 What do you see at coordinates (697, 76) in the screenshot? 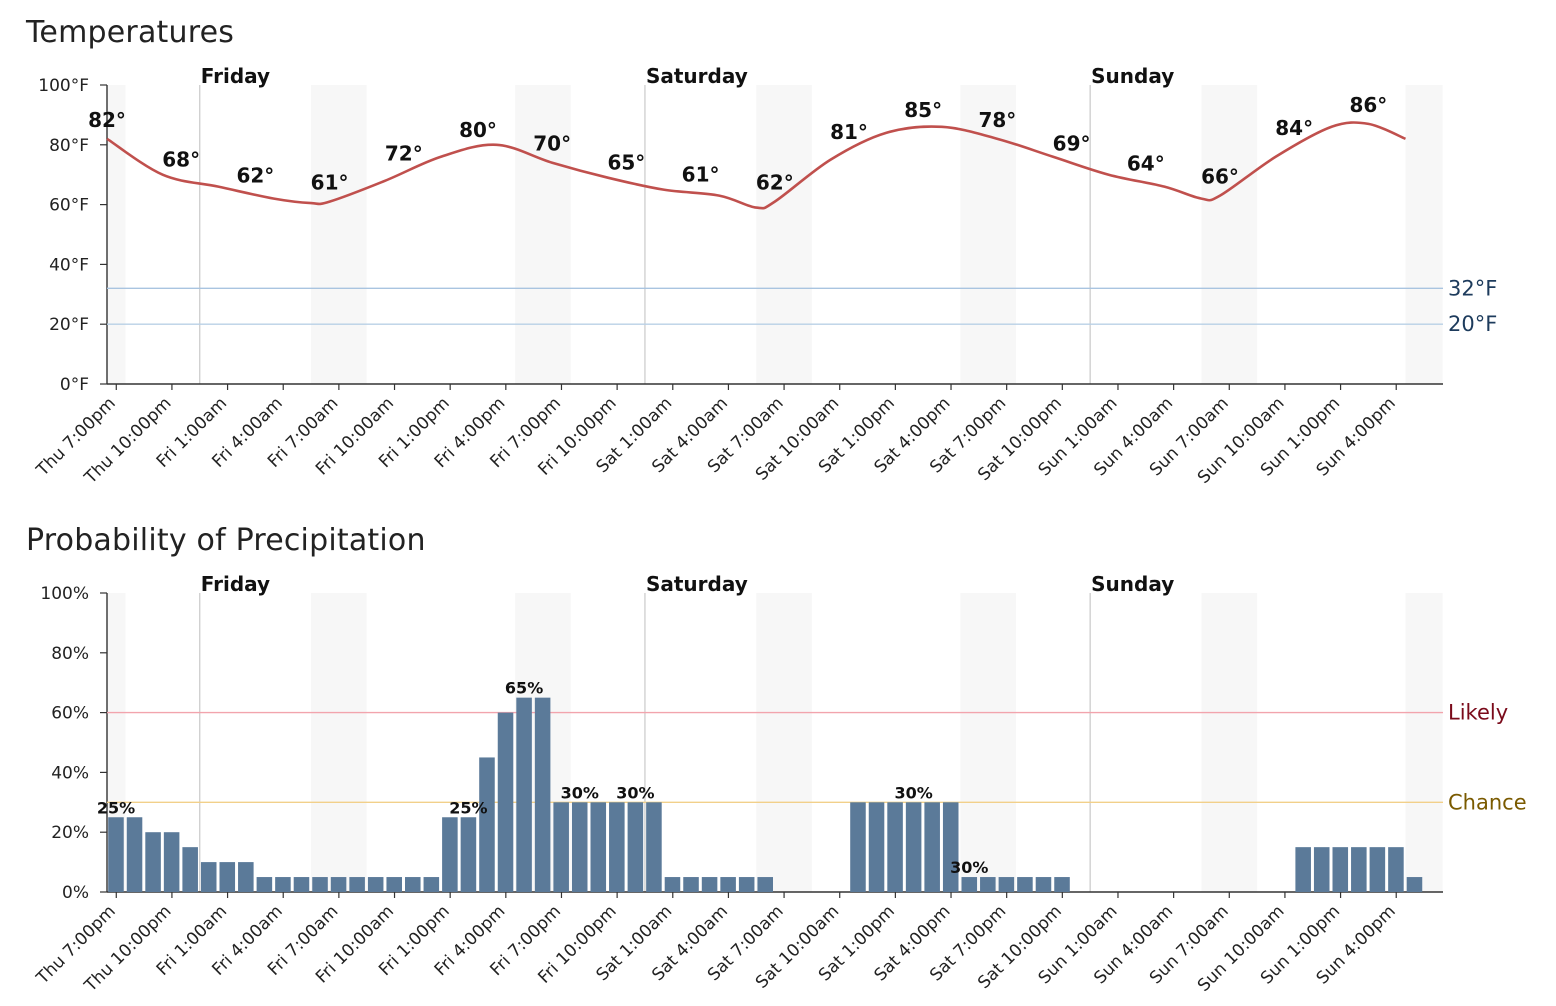
I see `temp-day-label: Saturday` at bounding box center [697, 76].